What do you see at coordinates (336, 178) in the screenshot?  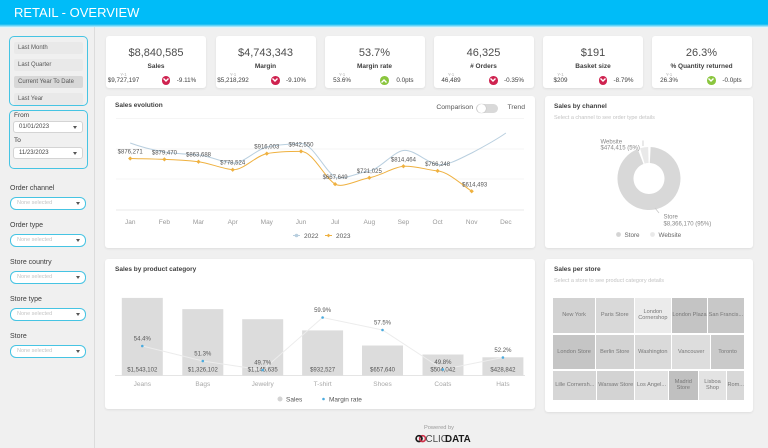 I see `svg-text: $667,649` at bounding box center [336, 178].